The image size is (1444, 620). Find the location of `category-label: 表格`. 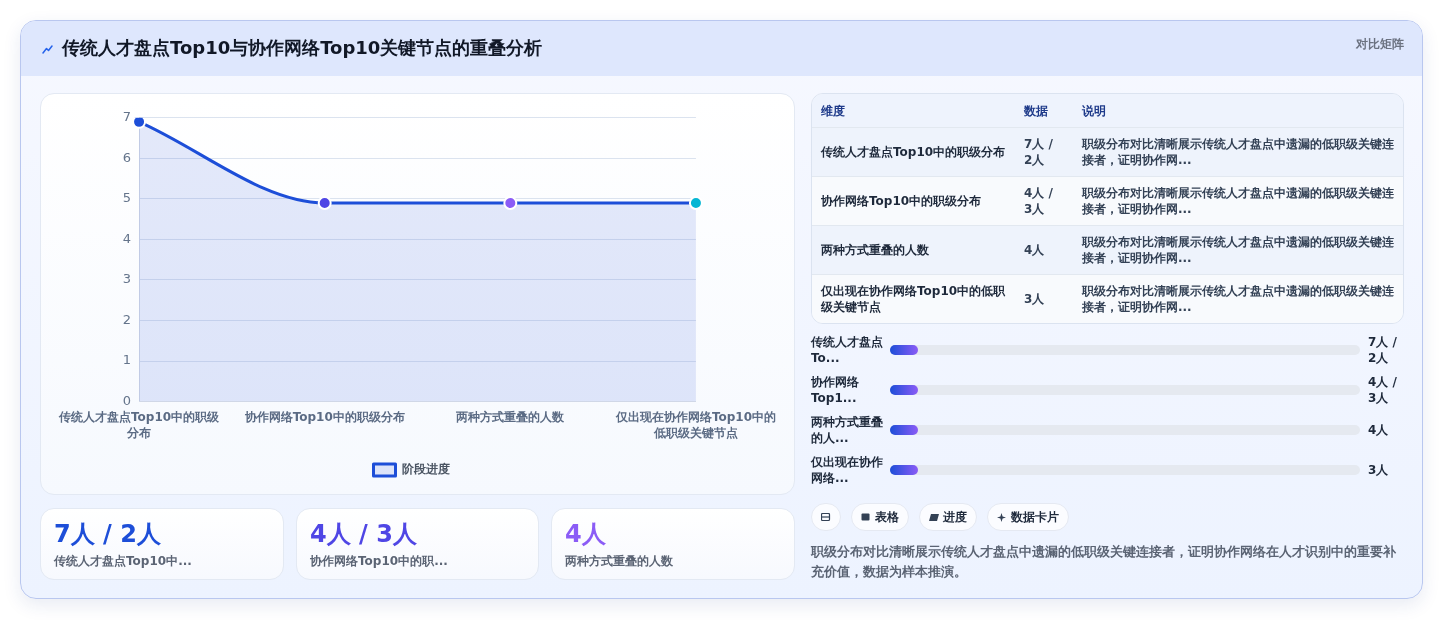

category-label: 表格 is located at coordinates (887, 517).